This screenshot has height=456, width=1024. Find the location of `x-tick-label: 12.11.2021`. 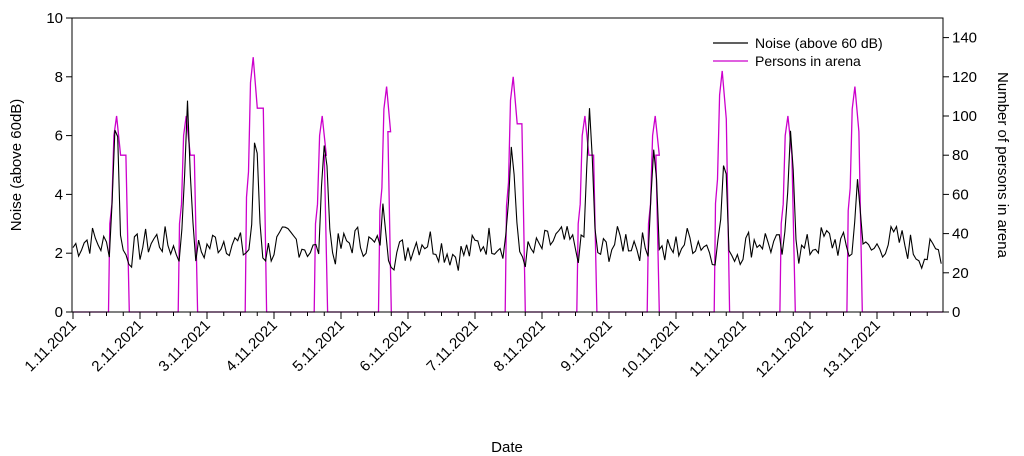

x-tick-label: 12.11.2021 is located at coordinates (785, 349).